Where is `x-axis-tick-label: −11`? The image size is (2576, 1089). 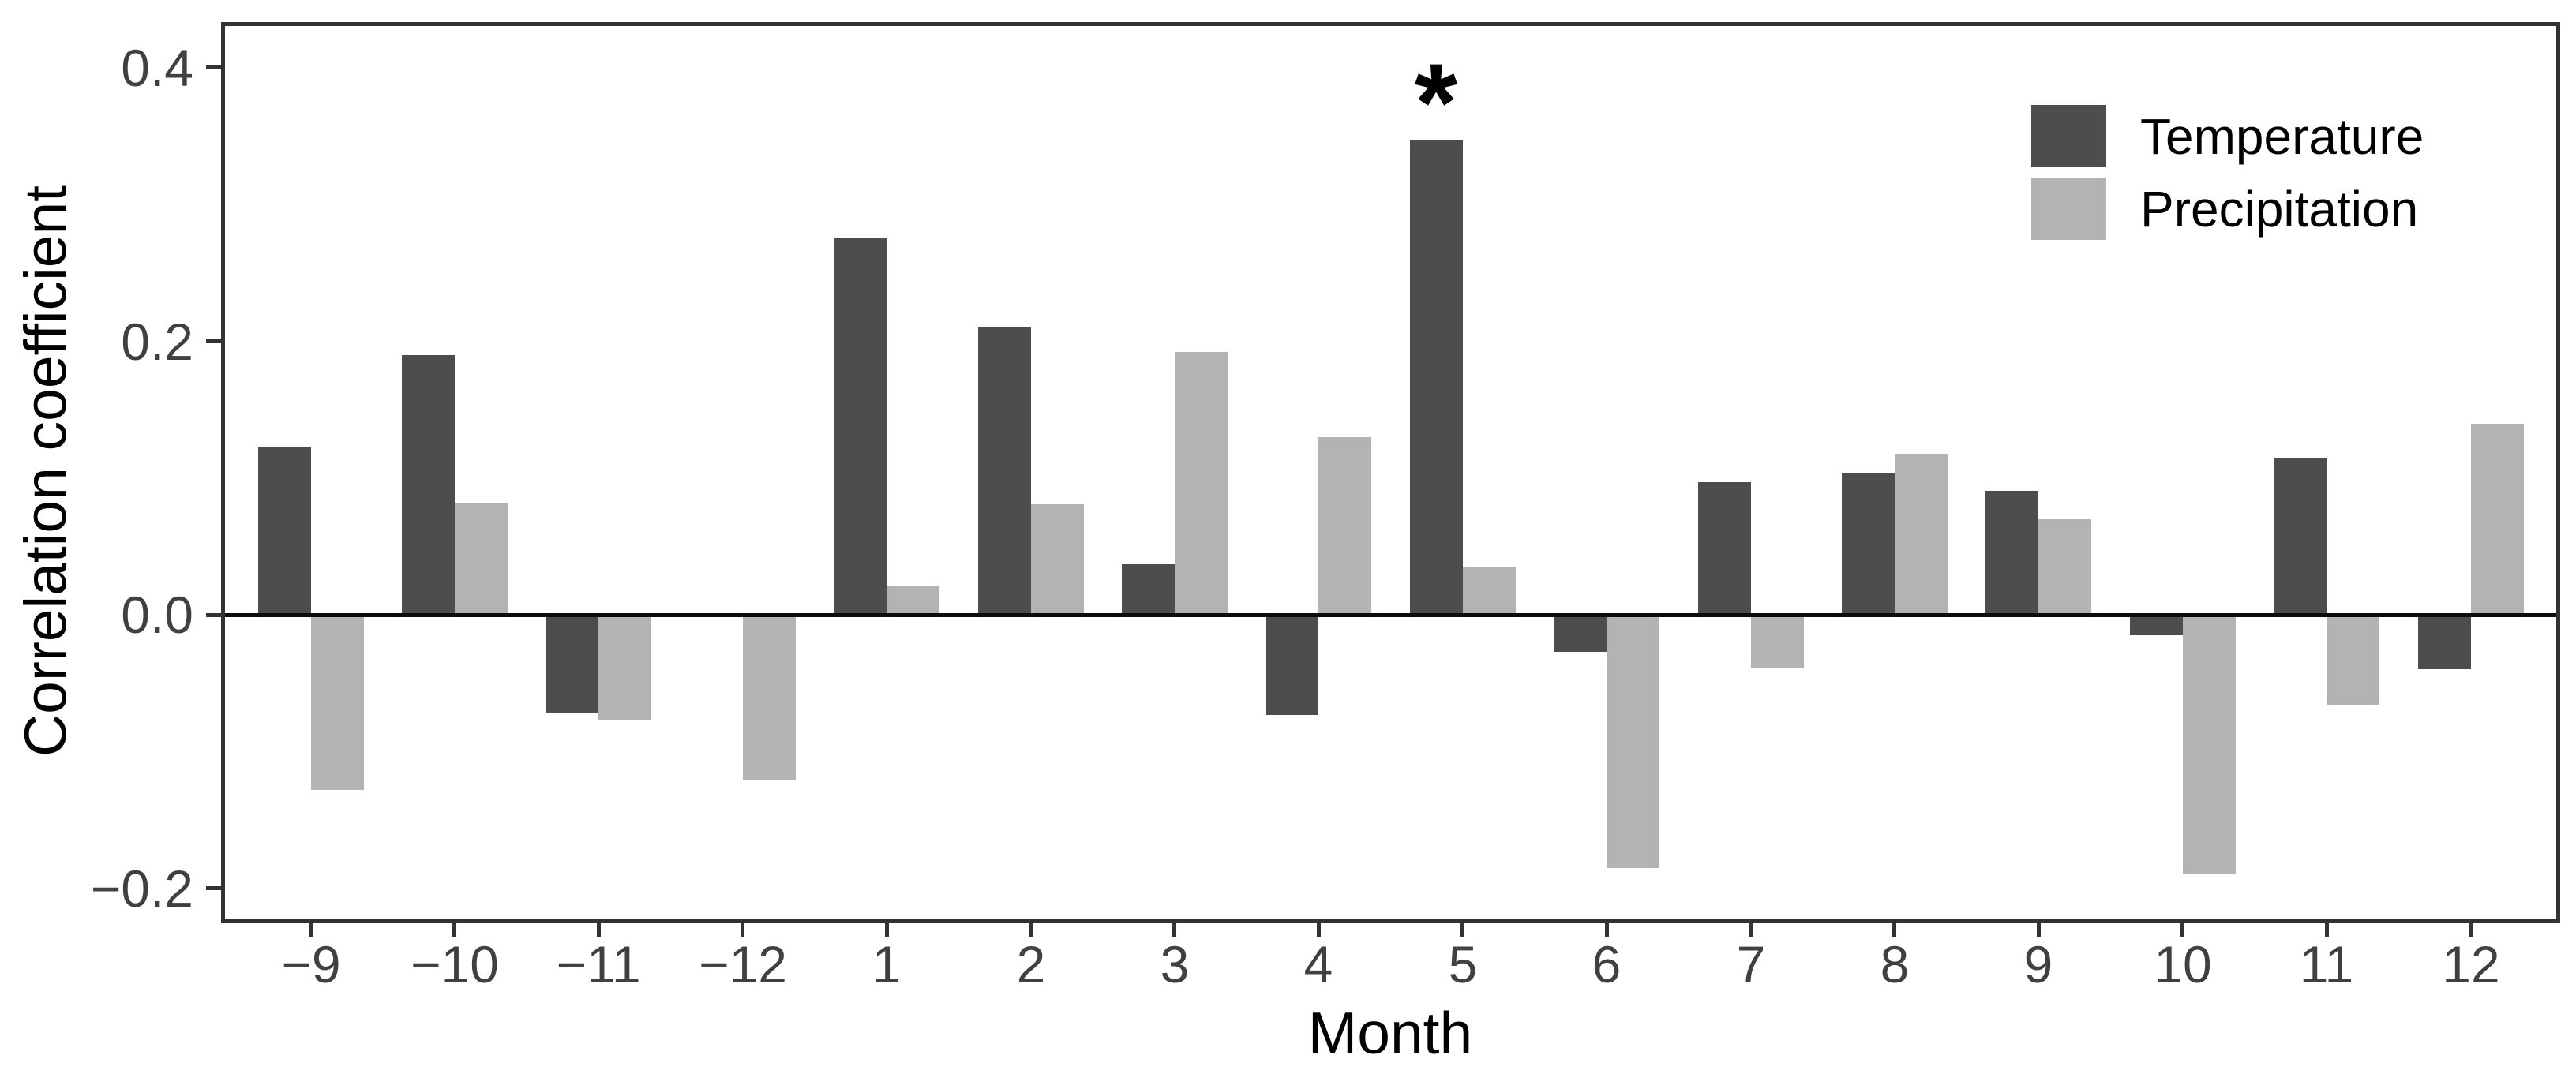 x-axis-tick-label: −11 is located at coordinates (598, 964).